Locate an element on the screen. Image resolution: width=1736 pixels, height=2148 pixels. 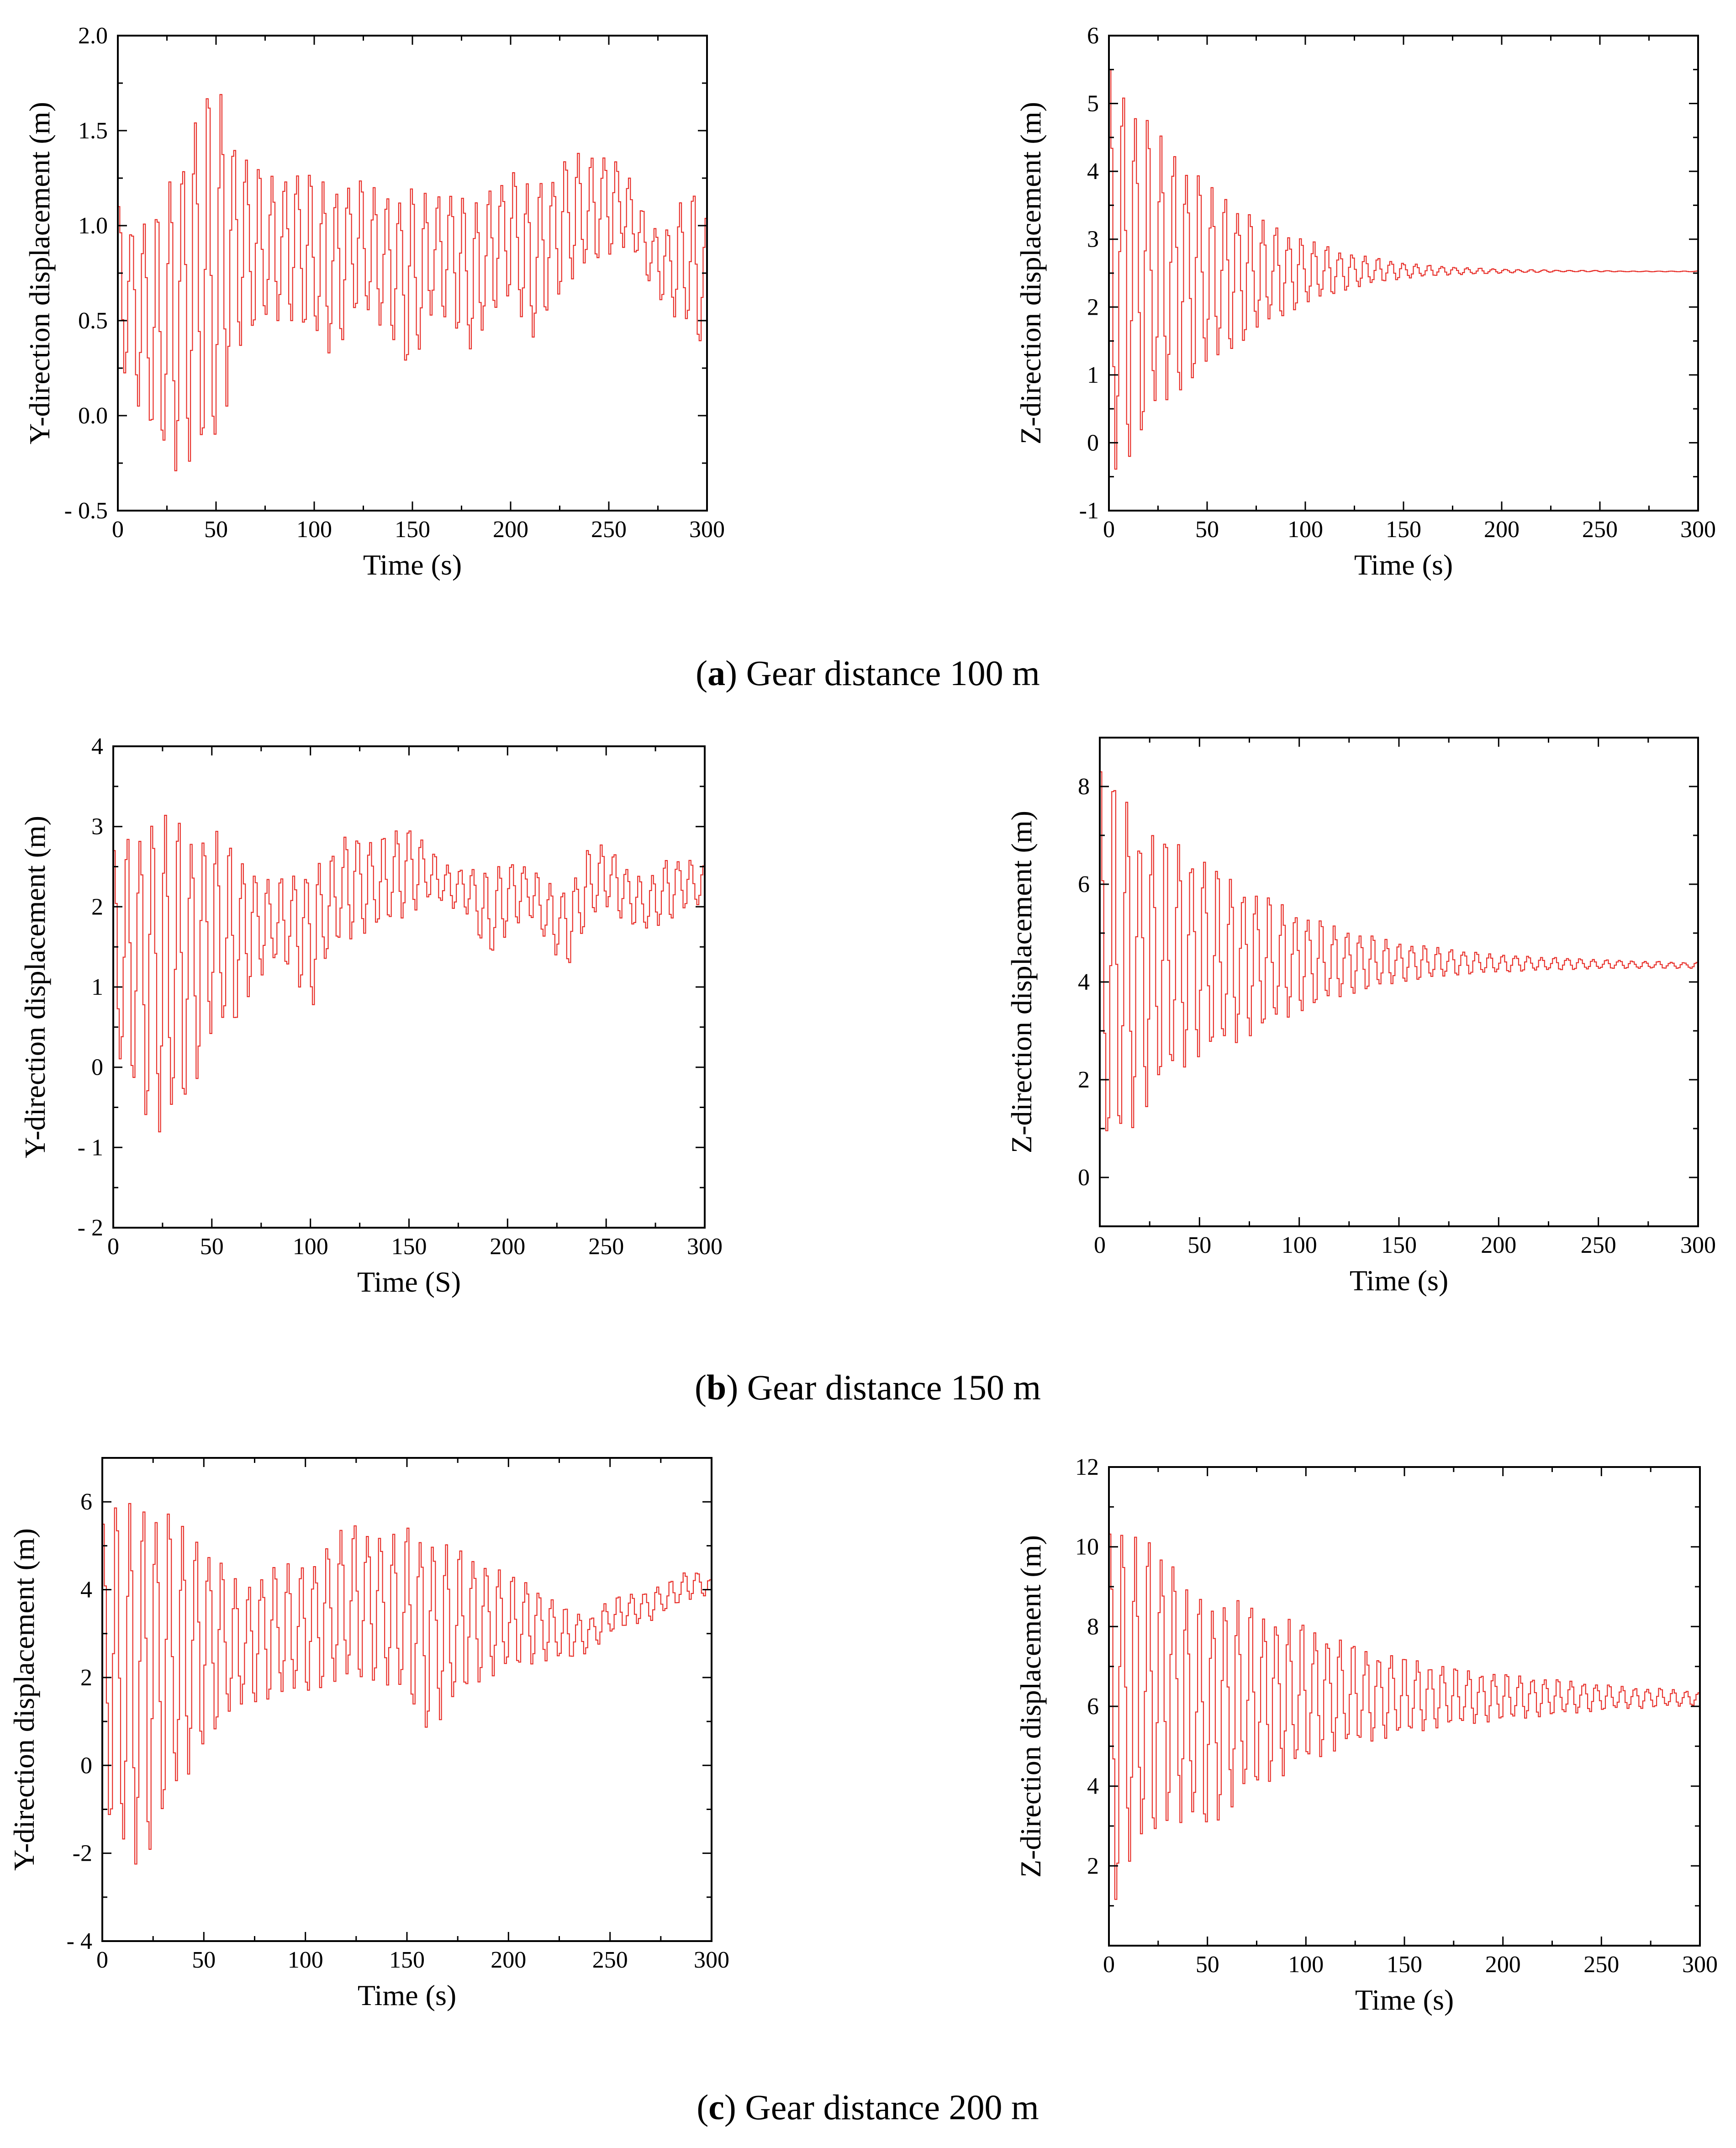
y-tick-label: 12 is located at coordinates (1087, 1467).